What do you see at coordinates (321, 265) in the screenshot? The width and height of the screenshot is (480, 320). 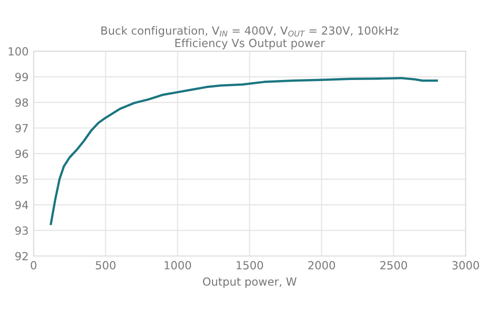 I see `x-tick-label: 2000` at bounding box center [321, 265].